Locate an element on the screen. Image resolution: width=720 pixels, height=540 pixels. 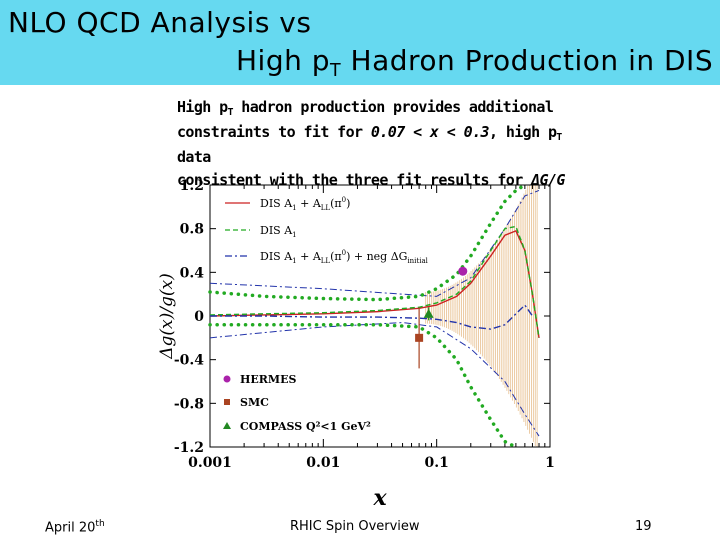
y-tick-label: 0 is located at coordinates (199, 317).